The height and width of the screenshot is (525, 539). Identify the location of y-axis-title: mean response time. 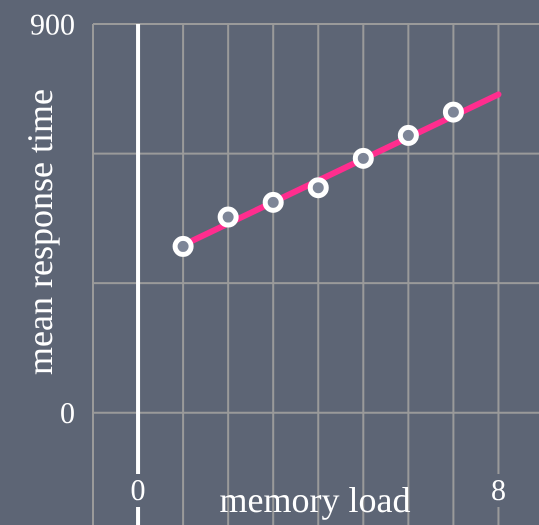
(40, 232).